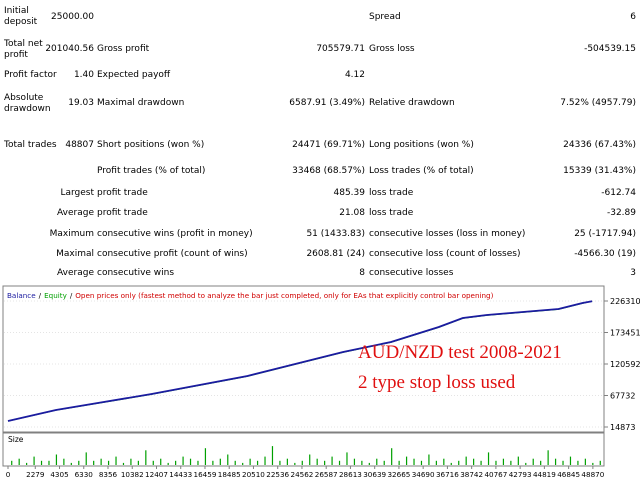 The width and height of the screenshot is (640, 480). What do you see at coordinates (625, 301) in the screenshot?
I see `y-tick-label: 226310` at bounding box center [625, 301].